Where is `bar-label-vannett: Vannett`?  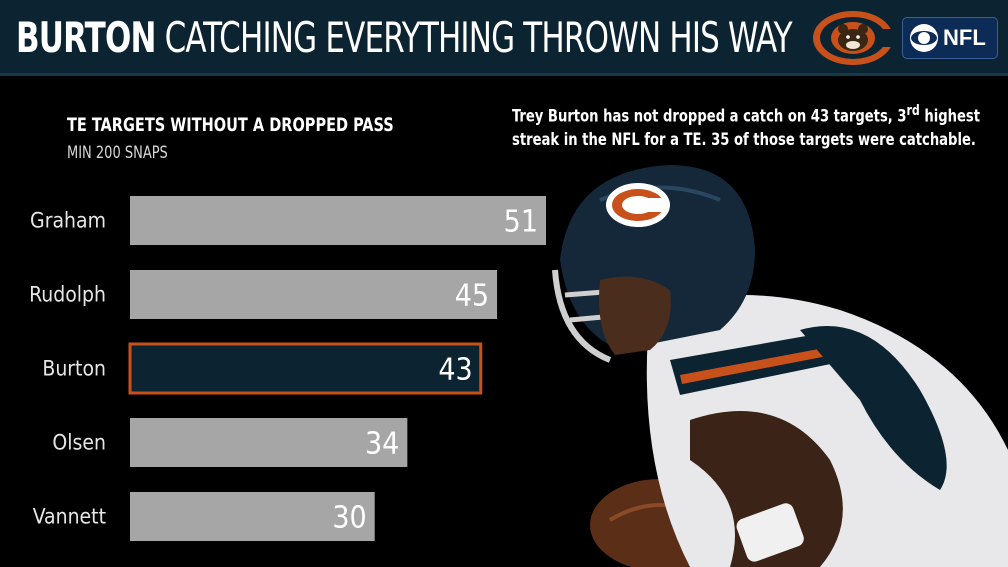
bar-label-vannett: Vannett is located at coordinates (69, 517).